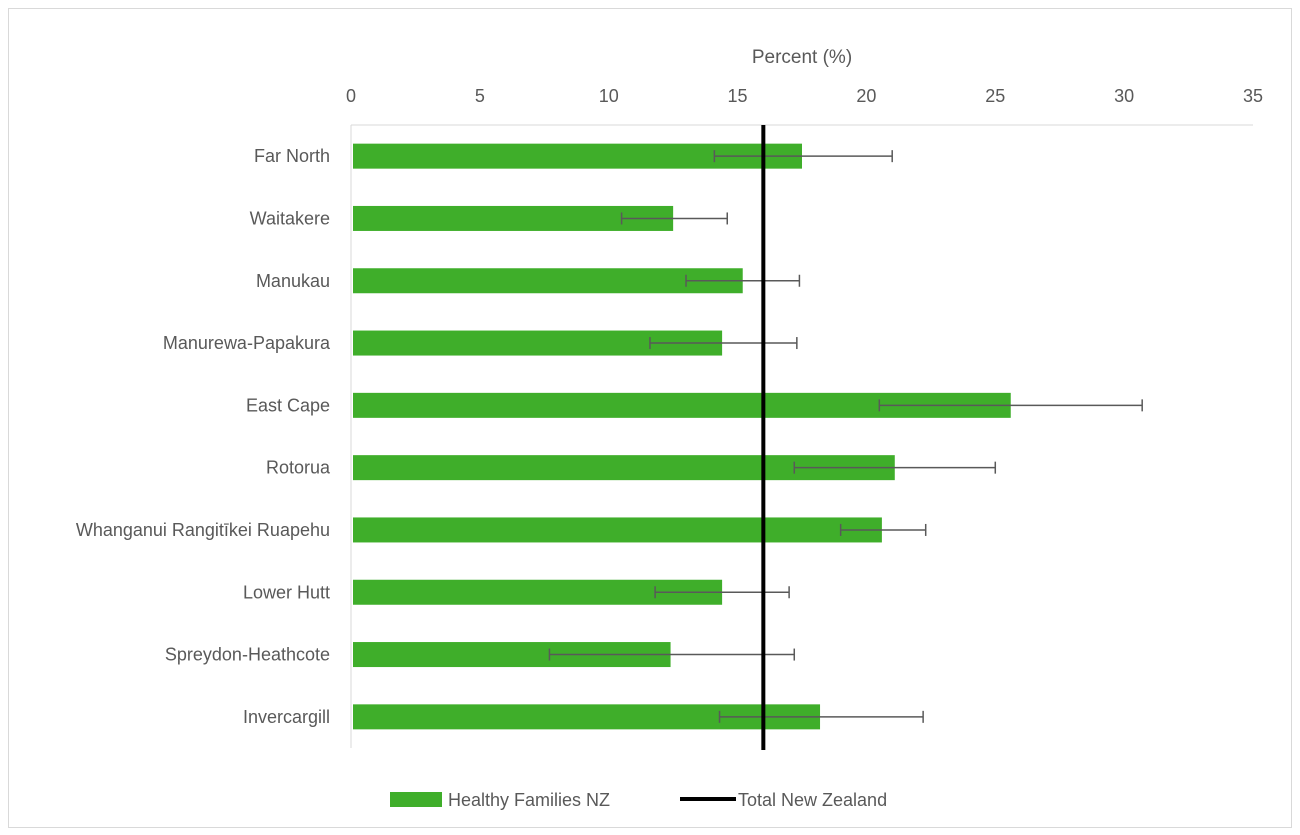 The width and height of the screenshot is (1300, 835). What do you see at coordinates (293, 281) in the screenshot?
I see `category-label: Manukau` at bounding box center [293, 281].